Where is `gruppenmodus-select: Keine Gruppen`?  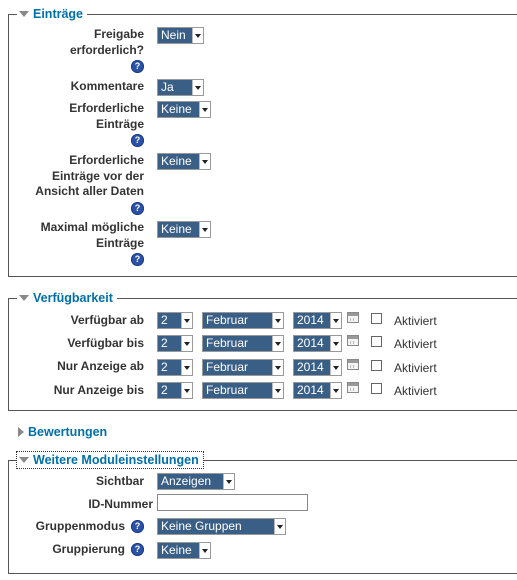
gruppenmodus-select: Keine Gruppen is located at coordinates (221, 526).